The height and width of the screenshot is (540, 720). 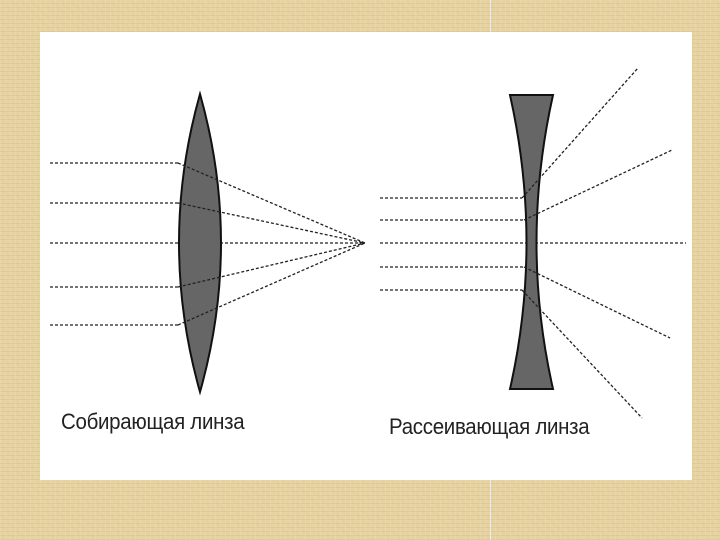 I want to click on converging-lens-icon, so click(x=200, y=243).